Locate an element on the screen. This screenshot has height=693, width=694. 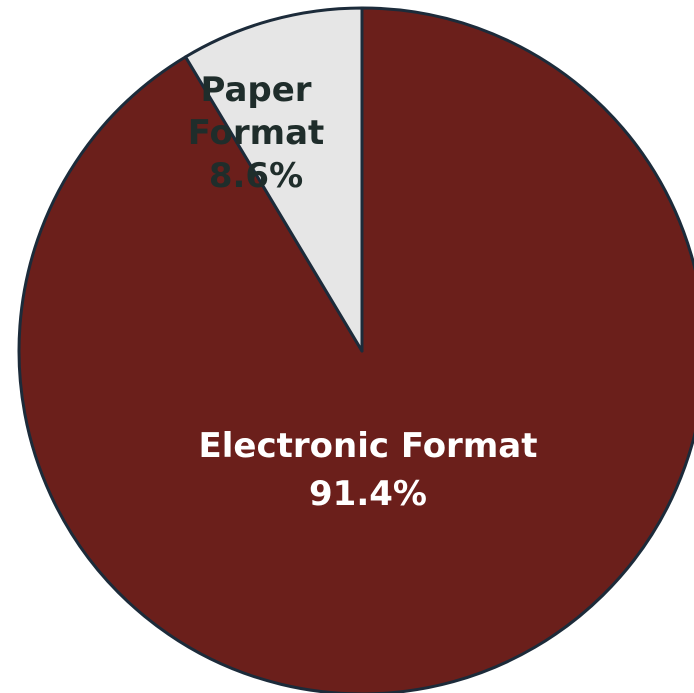
pie-slice-paper-format is located at coordinates (274, 179).